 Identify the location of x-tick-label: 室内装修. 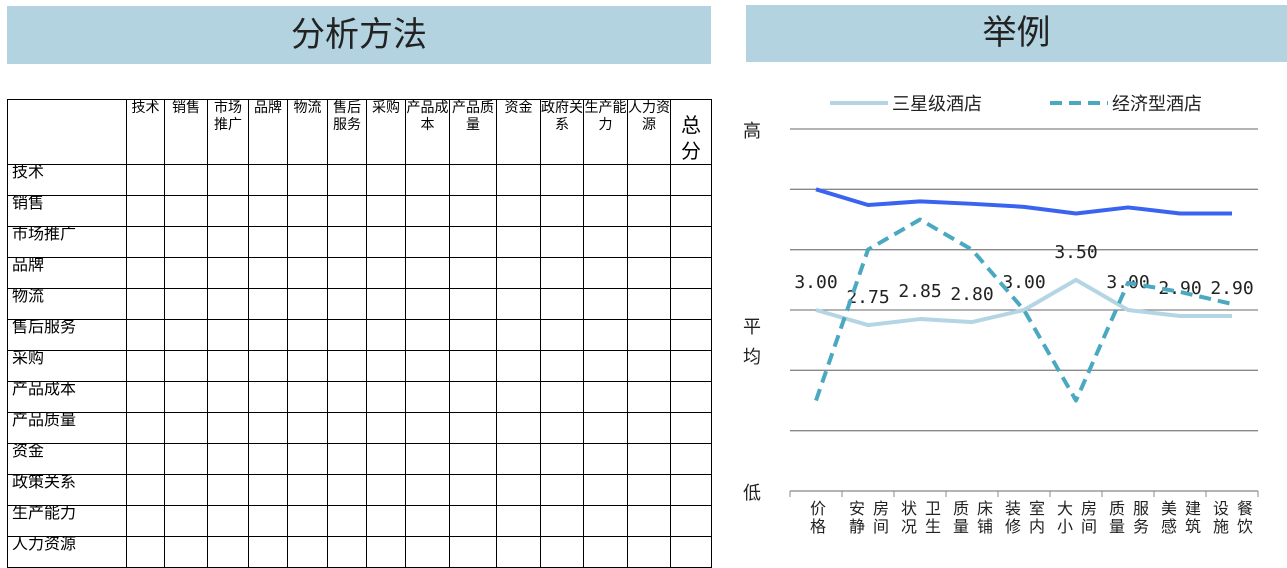
(1023, 518).